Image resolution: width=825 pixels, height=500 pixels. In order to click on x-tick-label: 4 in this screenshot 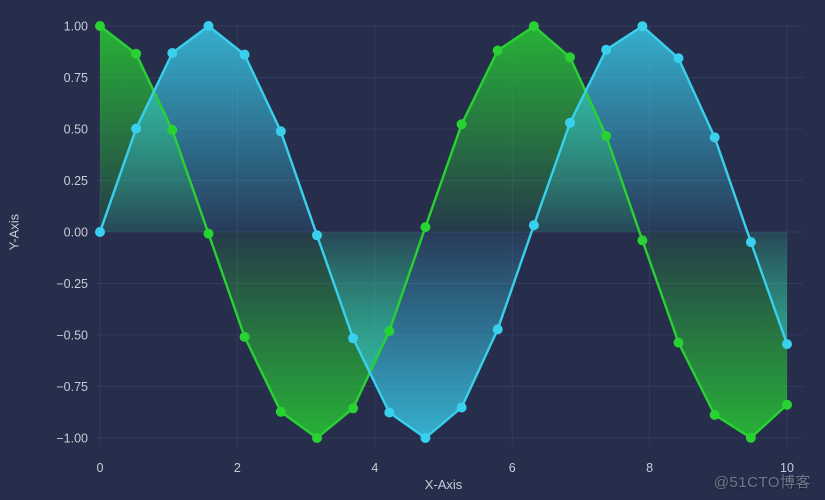, I will do `click(374, 468)`.